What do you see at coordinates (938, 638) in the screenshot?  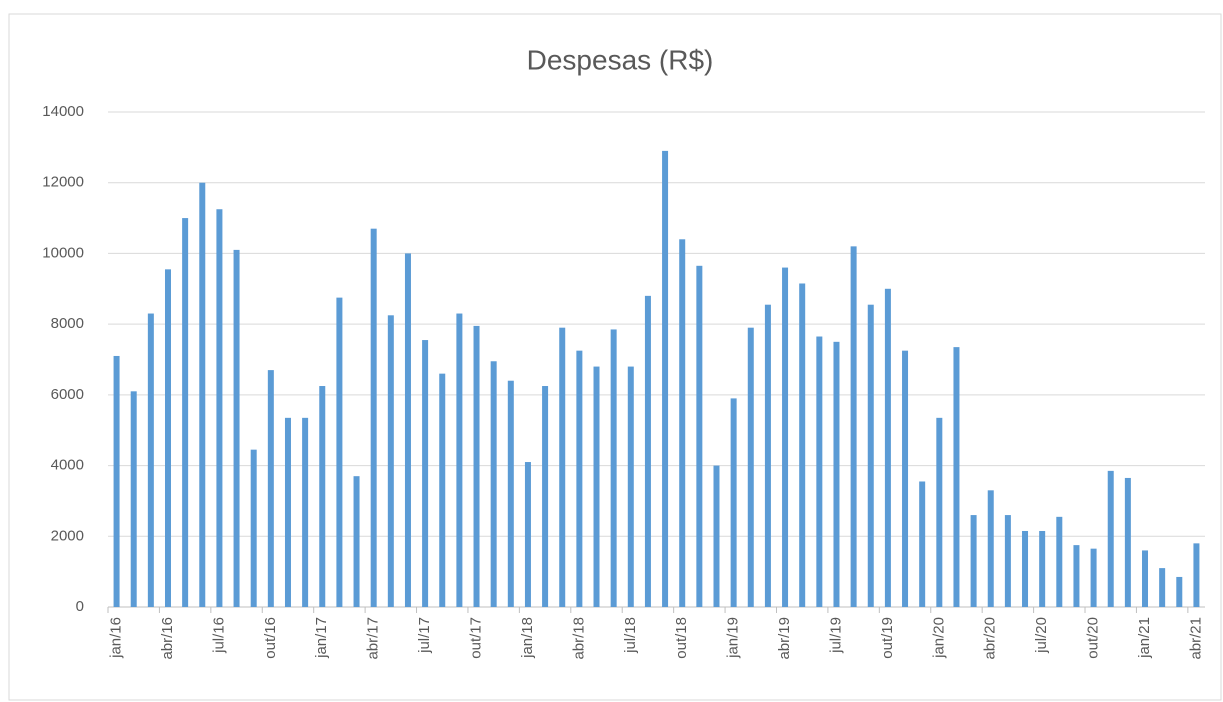 I see `x-tick-label: jan/20` at bounding box center [938, 638].